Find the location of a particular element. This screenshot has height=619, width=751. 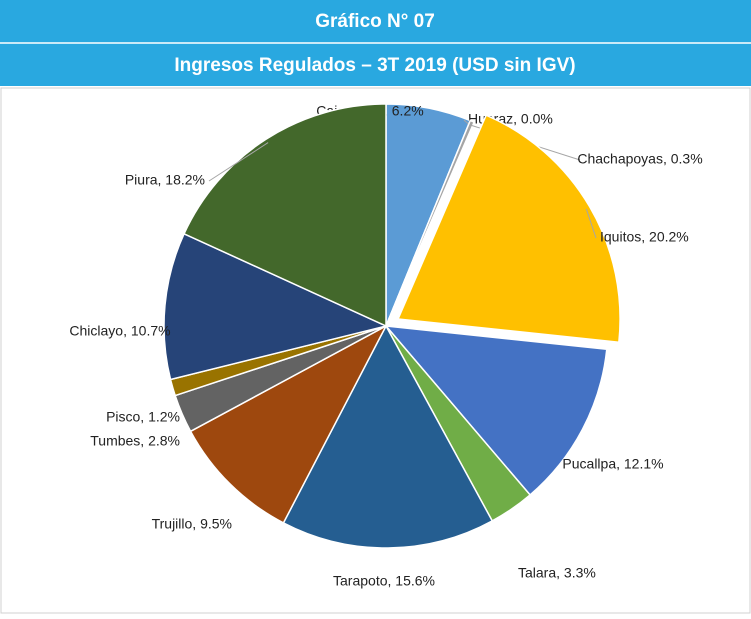

chart-title: Gráfico N° 07 is located at coordinates (375, 21).